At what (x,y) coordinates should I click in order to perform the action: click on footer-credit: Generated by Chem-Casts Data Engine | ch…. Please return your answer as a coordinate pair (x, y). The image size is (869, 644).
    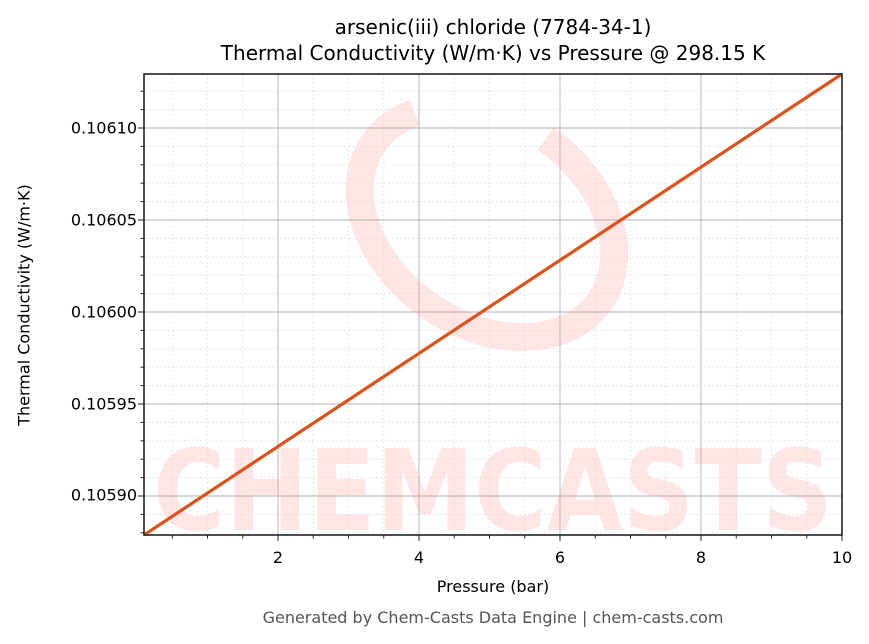
    Looking at the image, I should click on (493, 617).